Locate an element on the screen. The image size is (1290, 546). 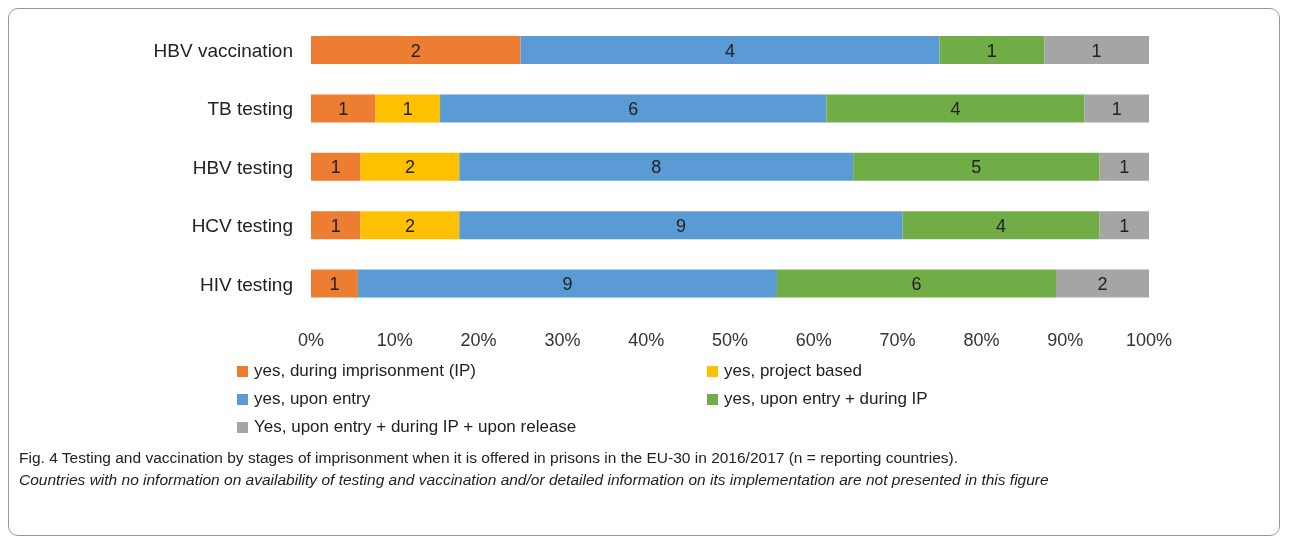
x-tick-label: 80% is located at coordinates (981, 339).